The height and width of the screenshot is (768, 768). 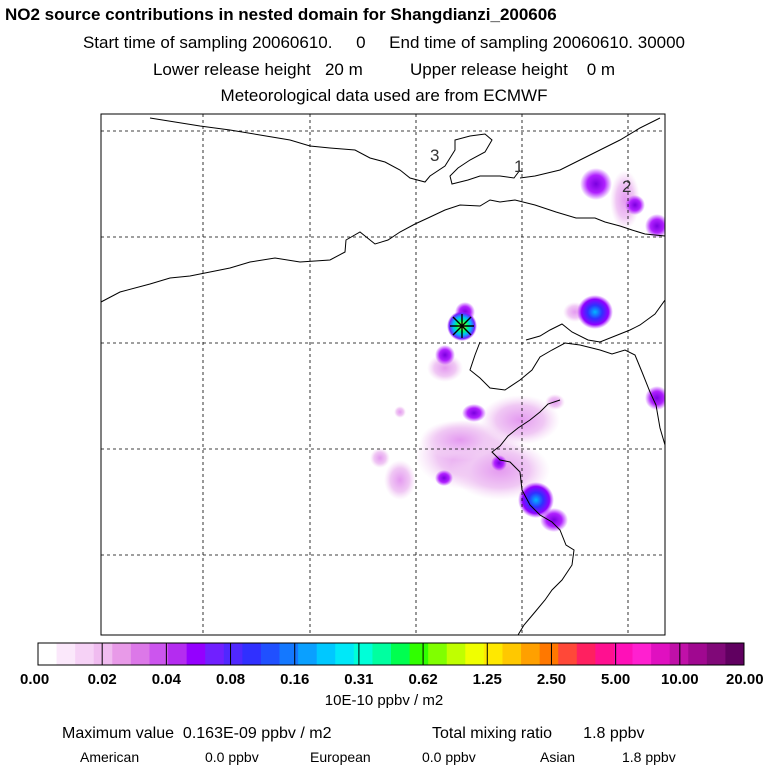 I want to click on upper-height-label: Upper release height, so click(x=488, y=69).